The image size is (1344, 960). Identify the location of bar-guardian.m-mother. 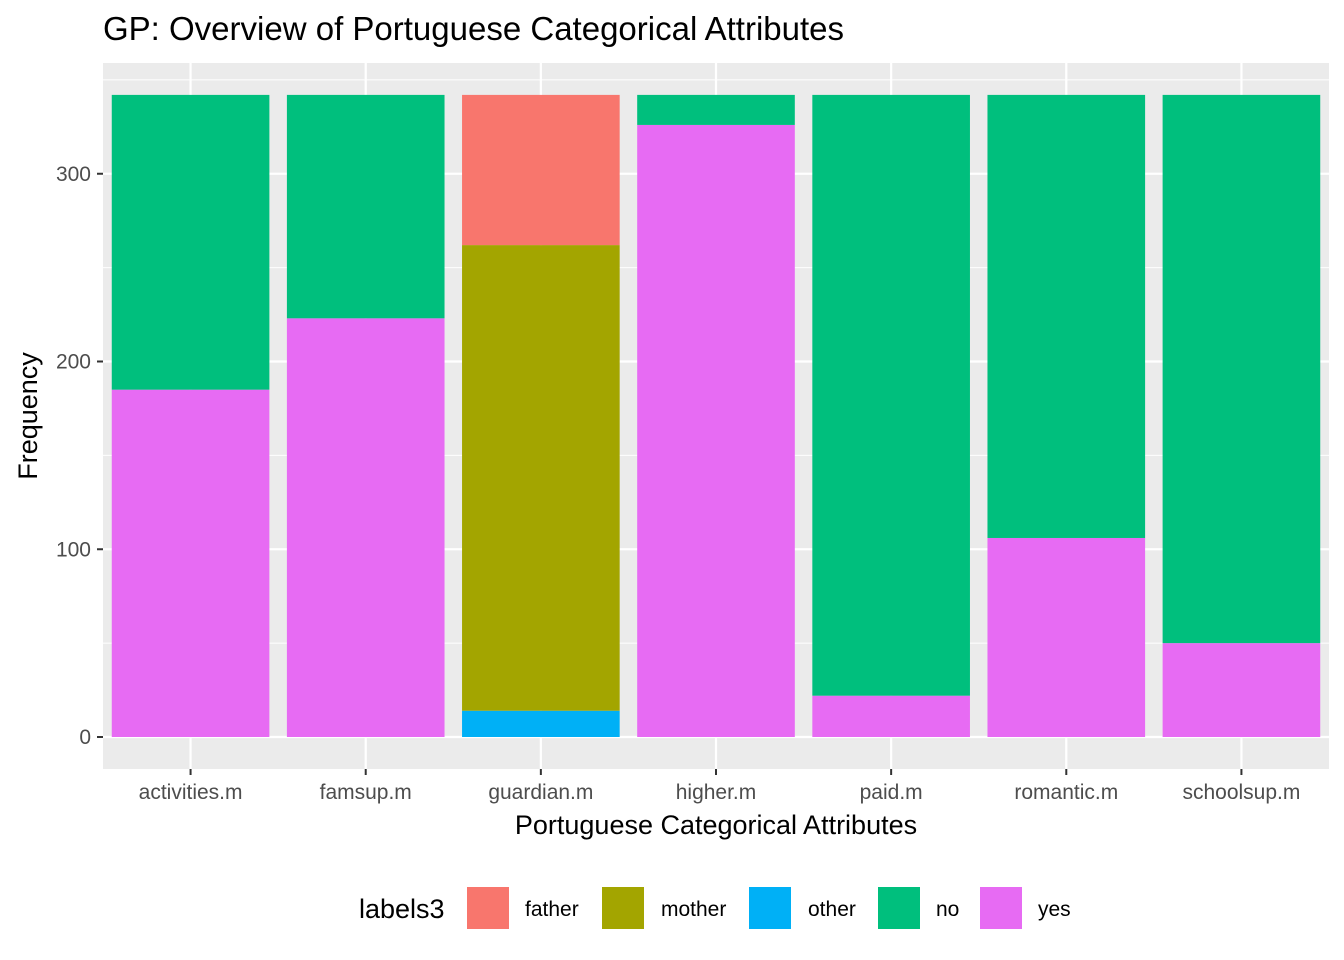
(541, 478).